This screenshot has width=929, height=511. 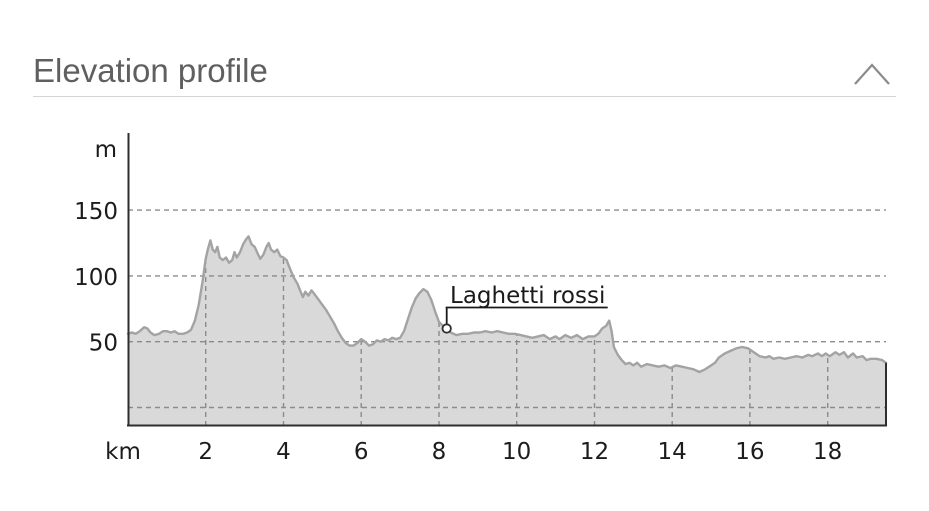 I want to click on chevron-up-glyph, so click(x=872, y=74).